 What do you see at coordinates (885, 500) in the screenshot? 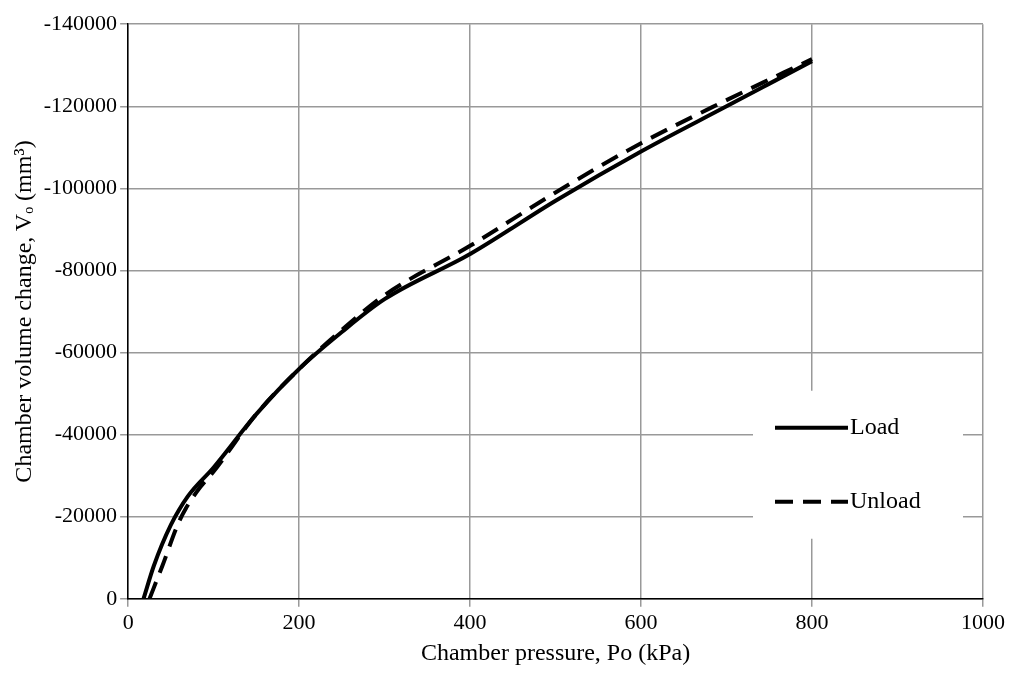
I see `legend-label: Unload` at bounding box center [885, 500].